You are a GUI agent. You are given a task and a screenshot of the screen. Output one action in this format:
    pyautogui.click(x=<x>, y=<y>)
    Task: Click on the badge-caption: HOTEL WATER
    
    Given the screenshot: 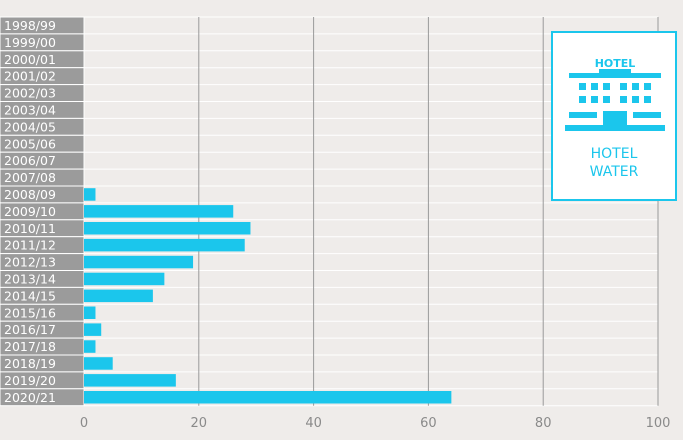 What is the action you would take?
    pyautogui.click(x=614, y=163)
    